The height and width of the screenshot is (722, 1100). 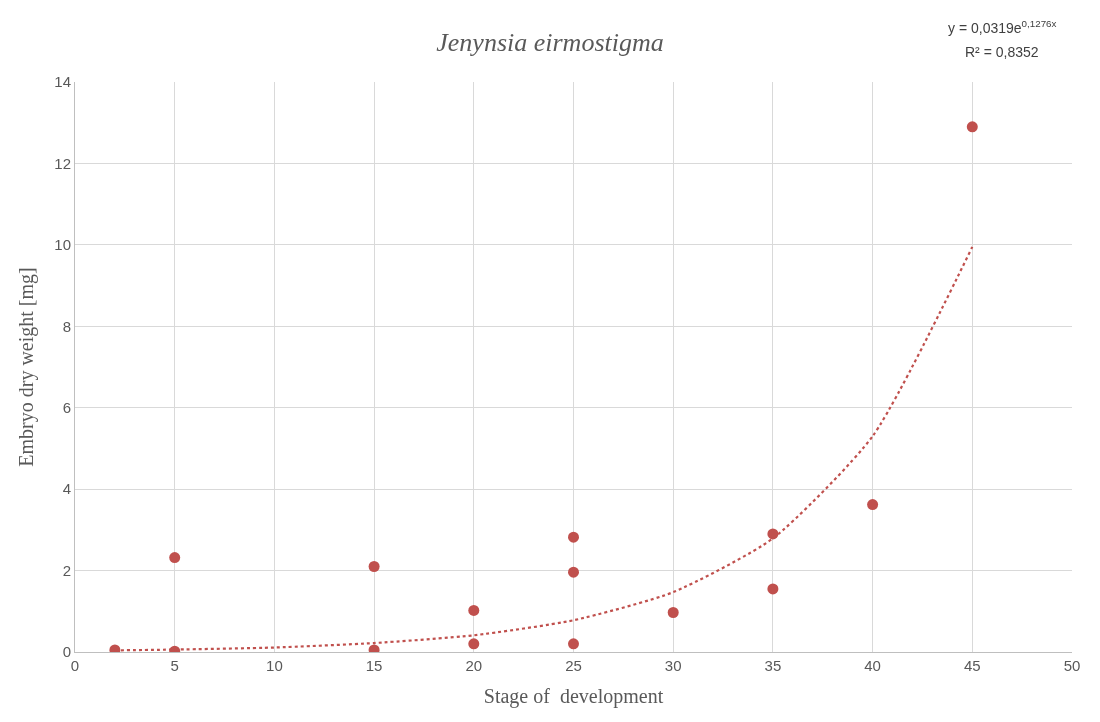 What do you see at coordinates (66, 570) in the screenshot?
I see `y-tick-label: 2` at bounding box center [66, 570].